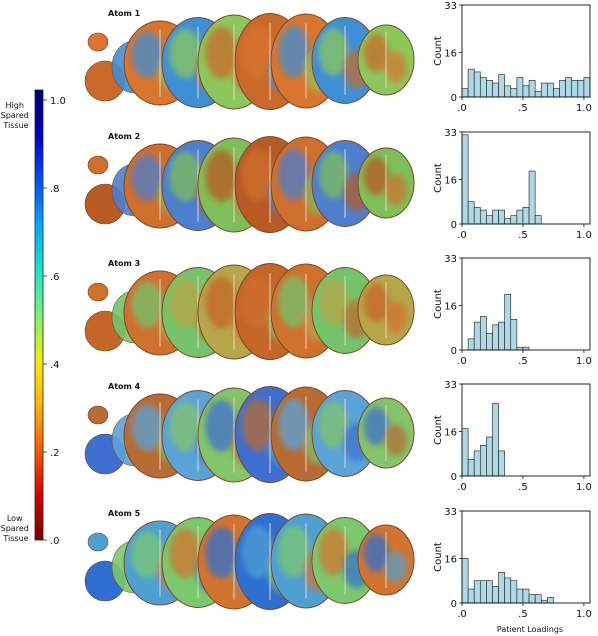 This screenshot has height=636, width=598. I want to click on colorbar-tick-label: .4, so click(55, 365).